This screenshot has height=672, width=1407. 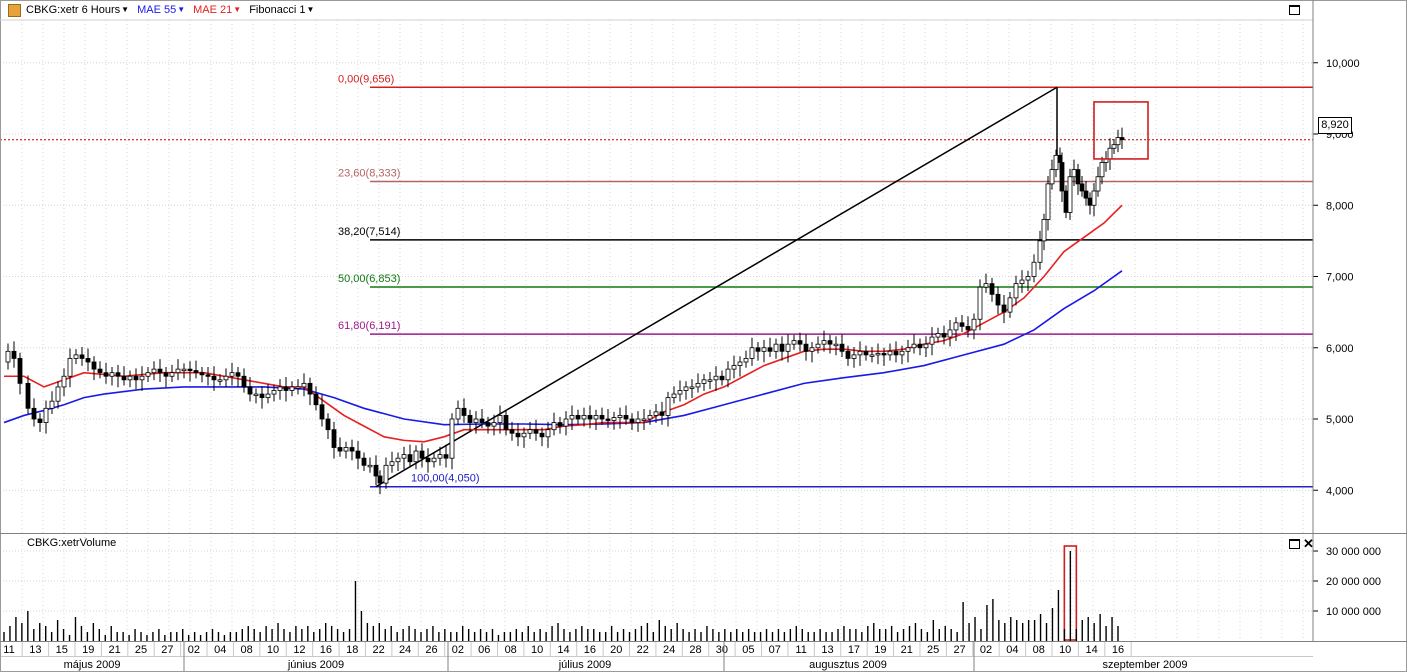 What do you see at coordinates (1294, 544) in the screenshot?
I see `maximize-volume-panel-icon` at bounding box center [1294, 544].